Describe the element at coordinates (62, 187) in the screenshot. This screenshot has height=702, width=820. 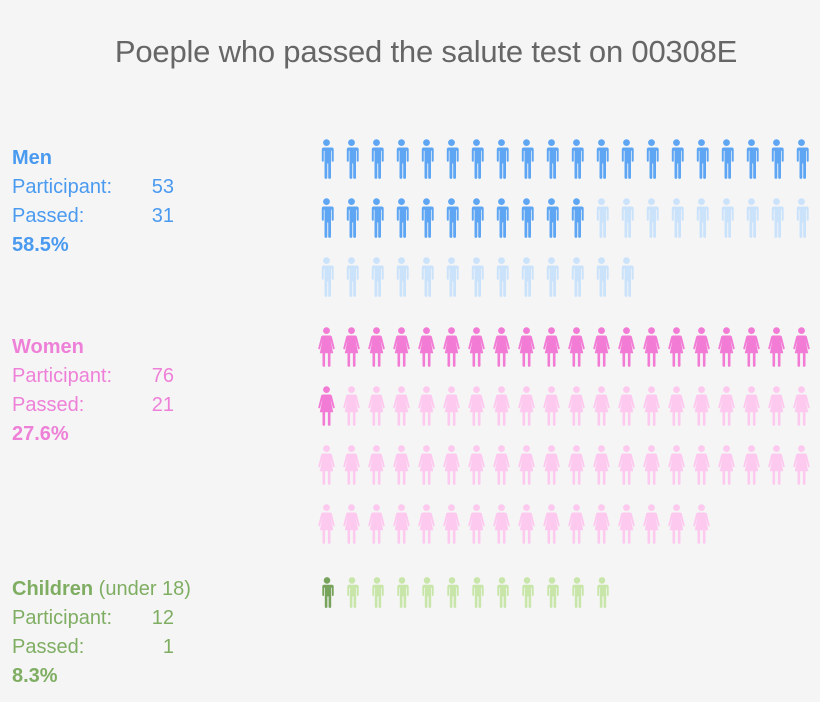
I see `participant-label: Participant:` at that location.